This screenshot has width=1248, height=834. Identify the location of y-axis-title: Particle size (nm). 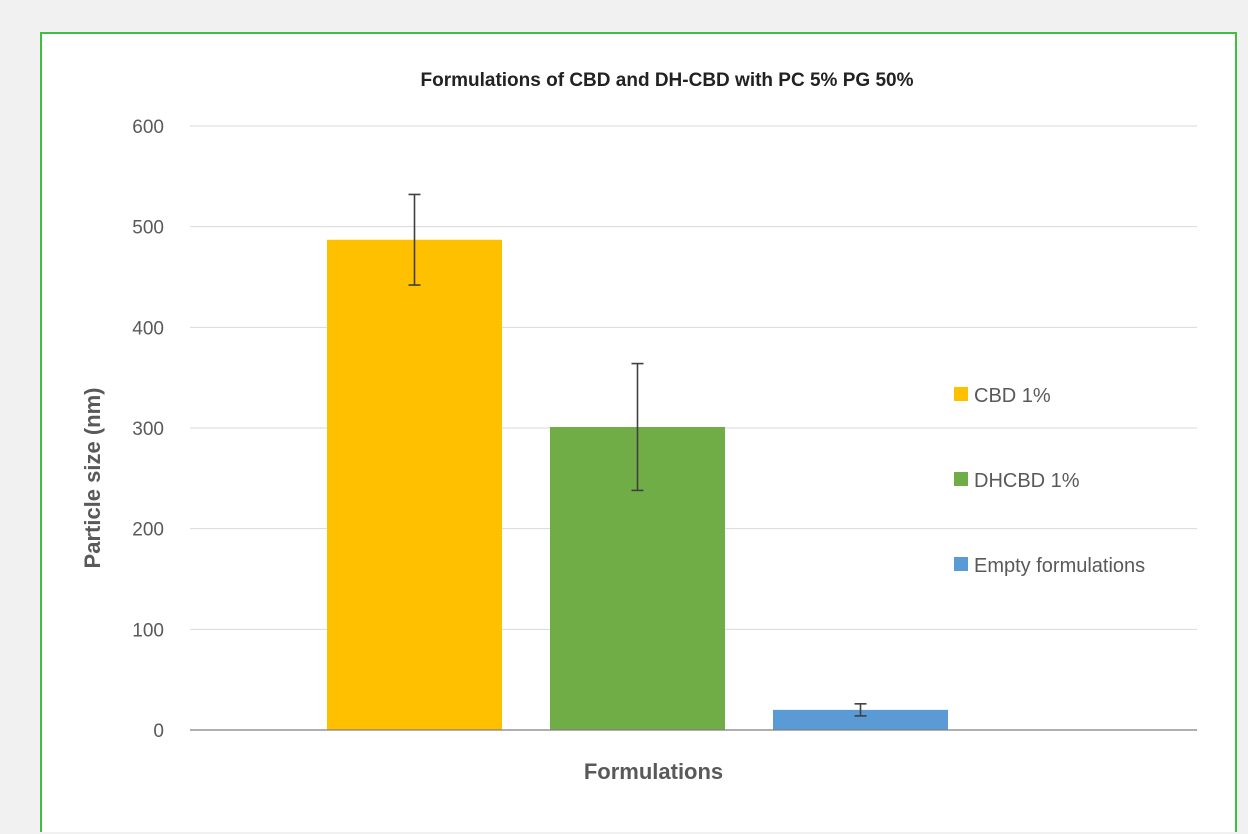
(92, 478).